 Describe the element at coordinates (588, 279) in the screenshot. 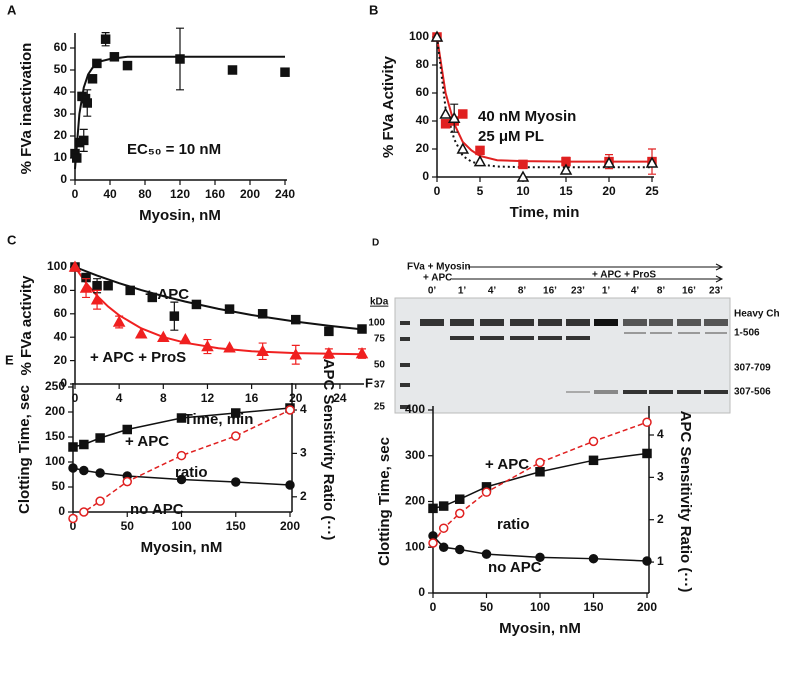

I see `arrow` at that location.